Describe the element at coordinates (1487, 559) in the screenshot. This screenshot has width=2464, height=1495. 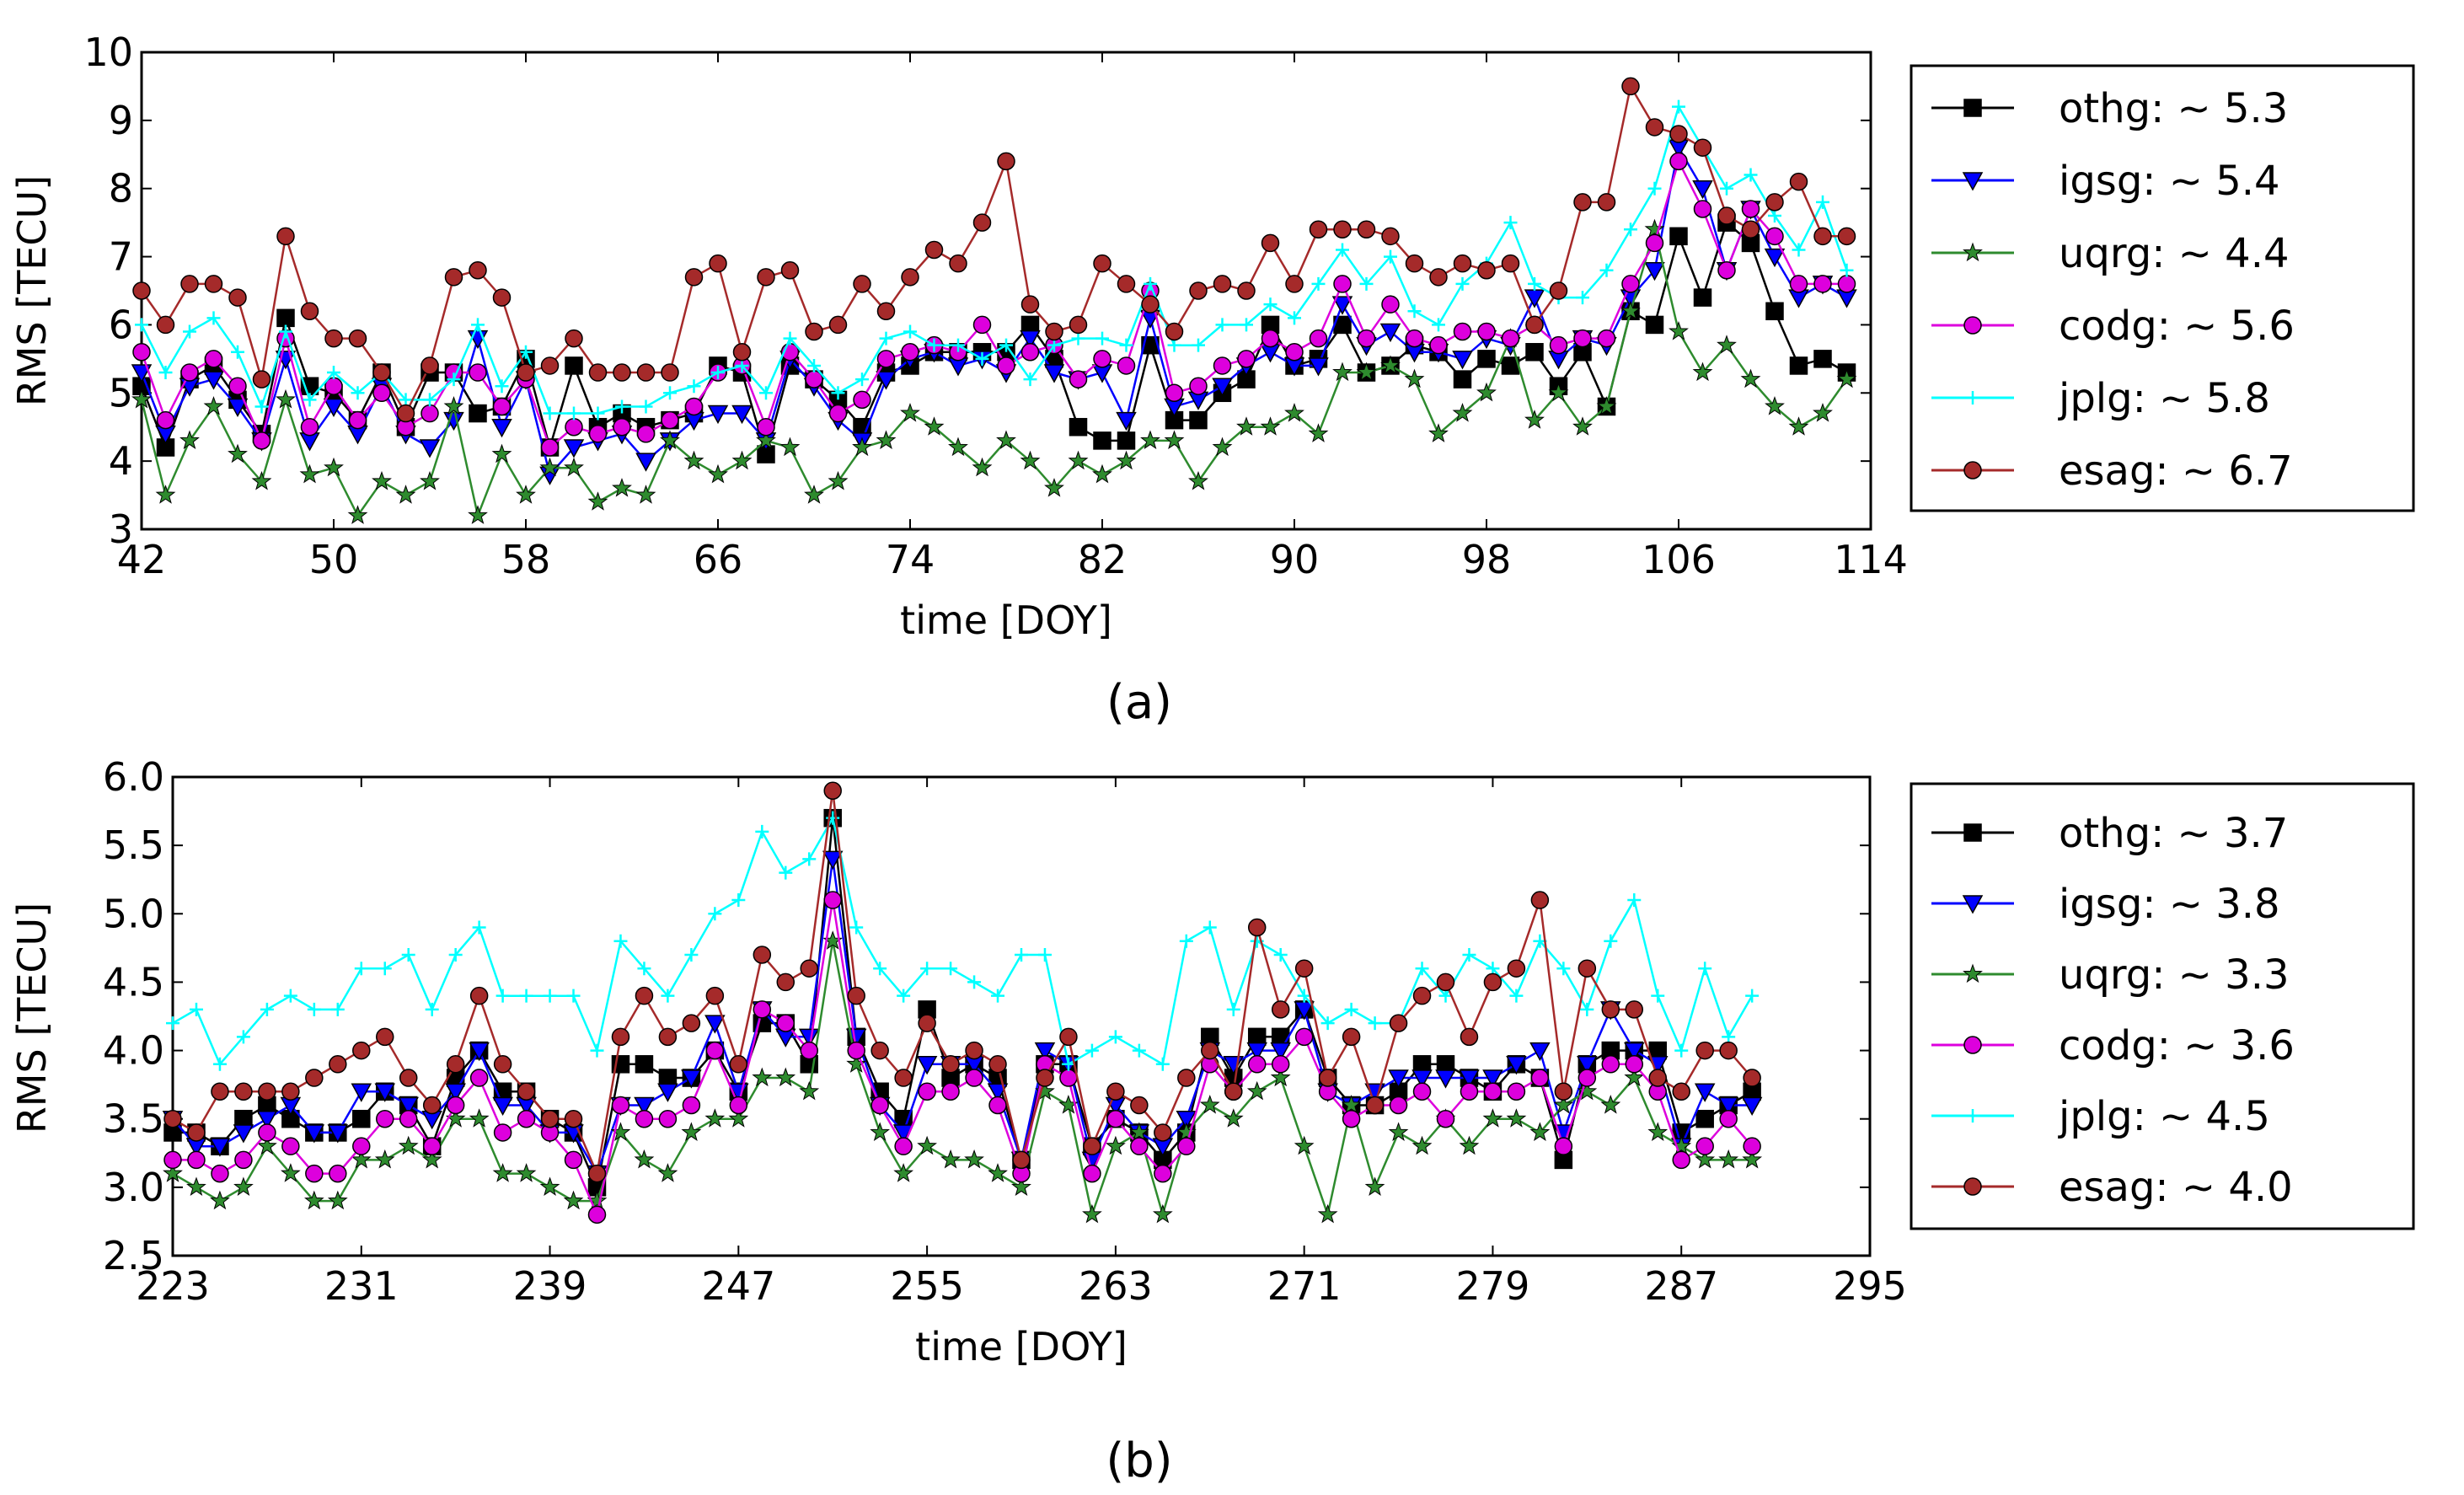
I see `panel-a-xtick-label: 98` at that location.